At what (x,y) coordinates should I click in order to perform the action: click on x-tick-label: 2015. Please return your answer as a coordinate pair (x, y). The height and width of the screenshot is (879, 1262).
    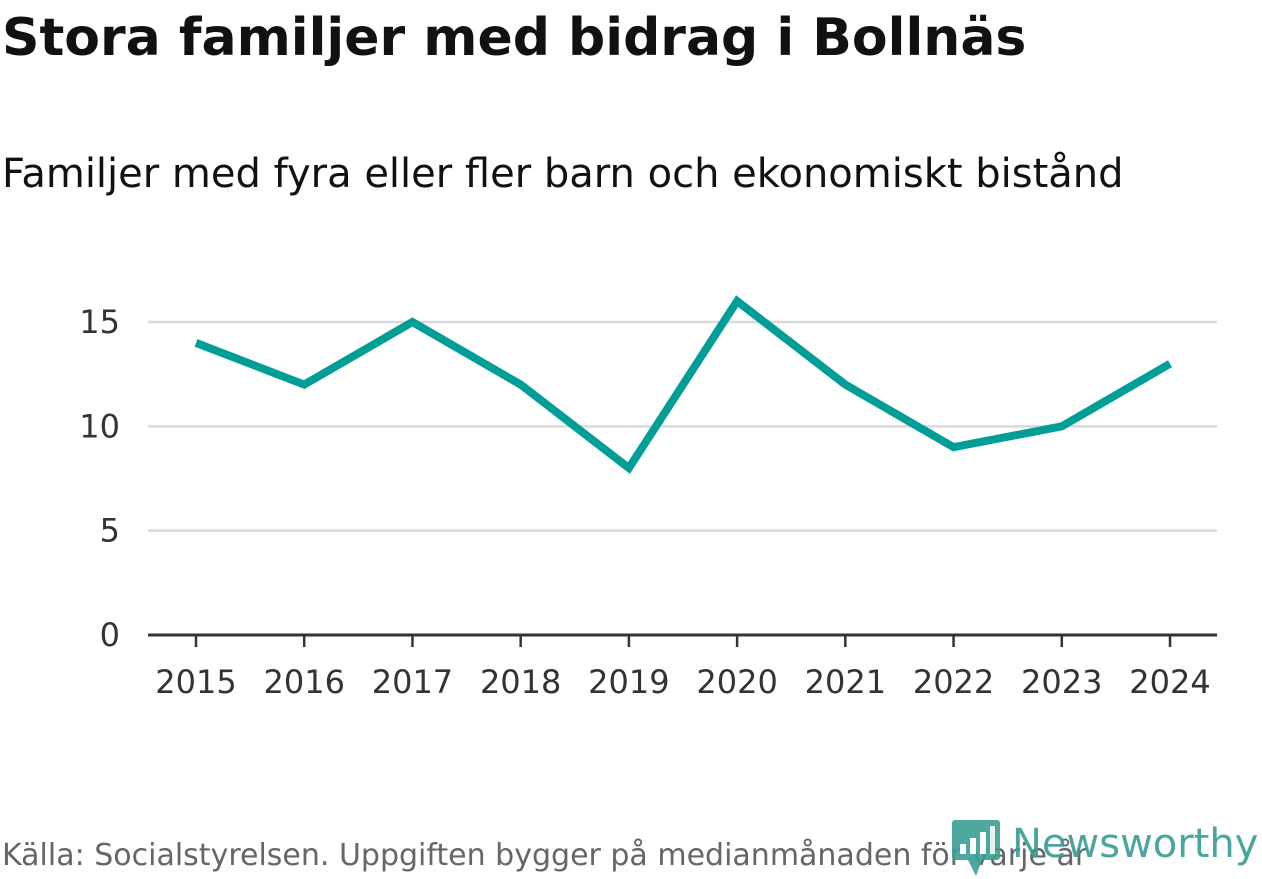
    Looking at the image, I should click on (195, 682).